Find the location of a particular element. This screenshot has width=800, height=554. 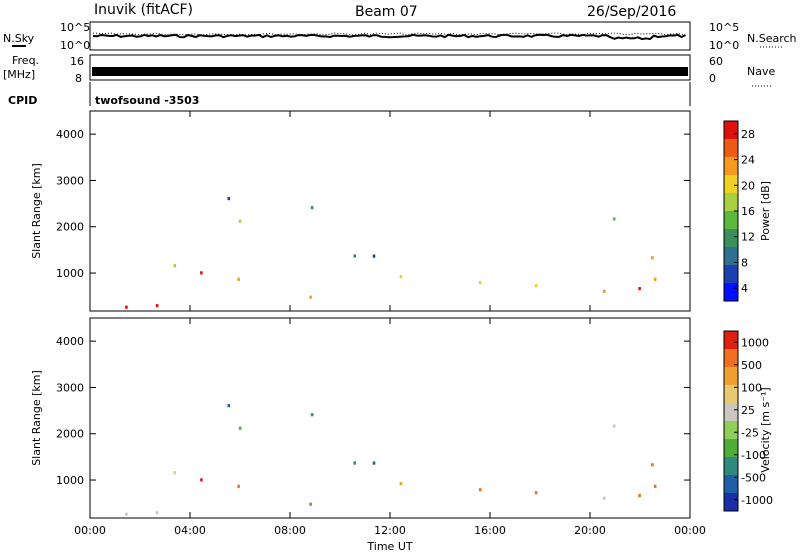

y-tick-label: 2000 is located at coordinates (70, 227).